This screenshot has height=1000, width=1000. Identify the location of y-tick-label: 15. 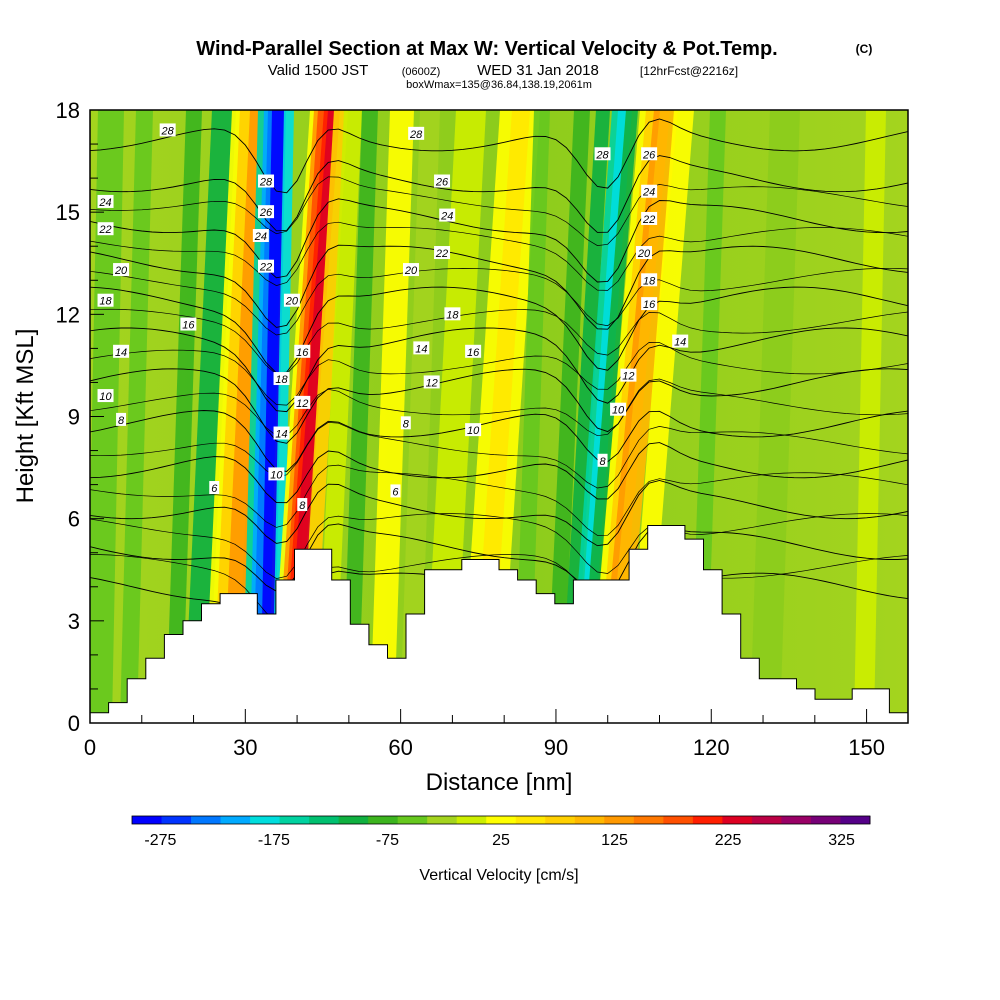
(68, 212).